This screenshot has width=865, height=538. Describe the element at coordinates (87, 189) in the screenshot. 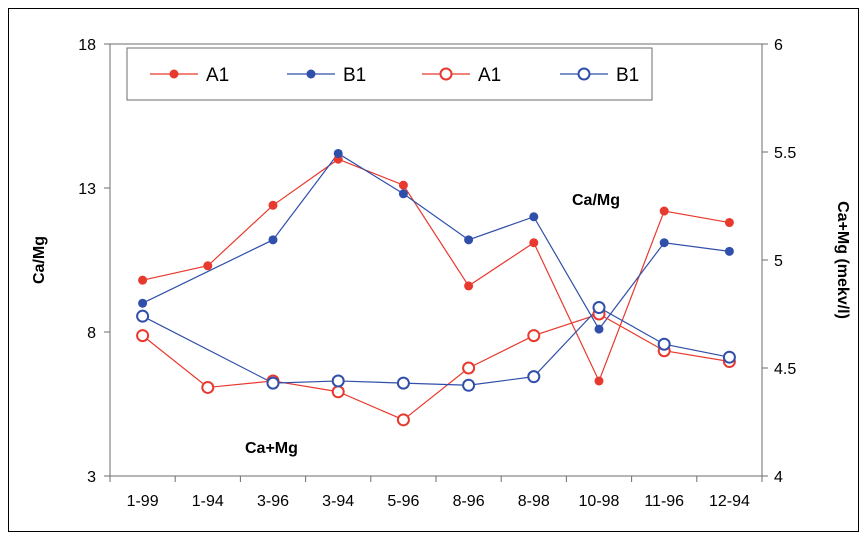

I see `y-left-tick-label: 13` at that location.